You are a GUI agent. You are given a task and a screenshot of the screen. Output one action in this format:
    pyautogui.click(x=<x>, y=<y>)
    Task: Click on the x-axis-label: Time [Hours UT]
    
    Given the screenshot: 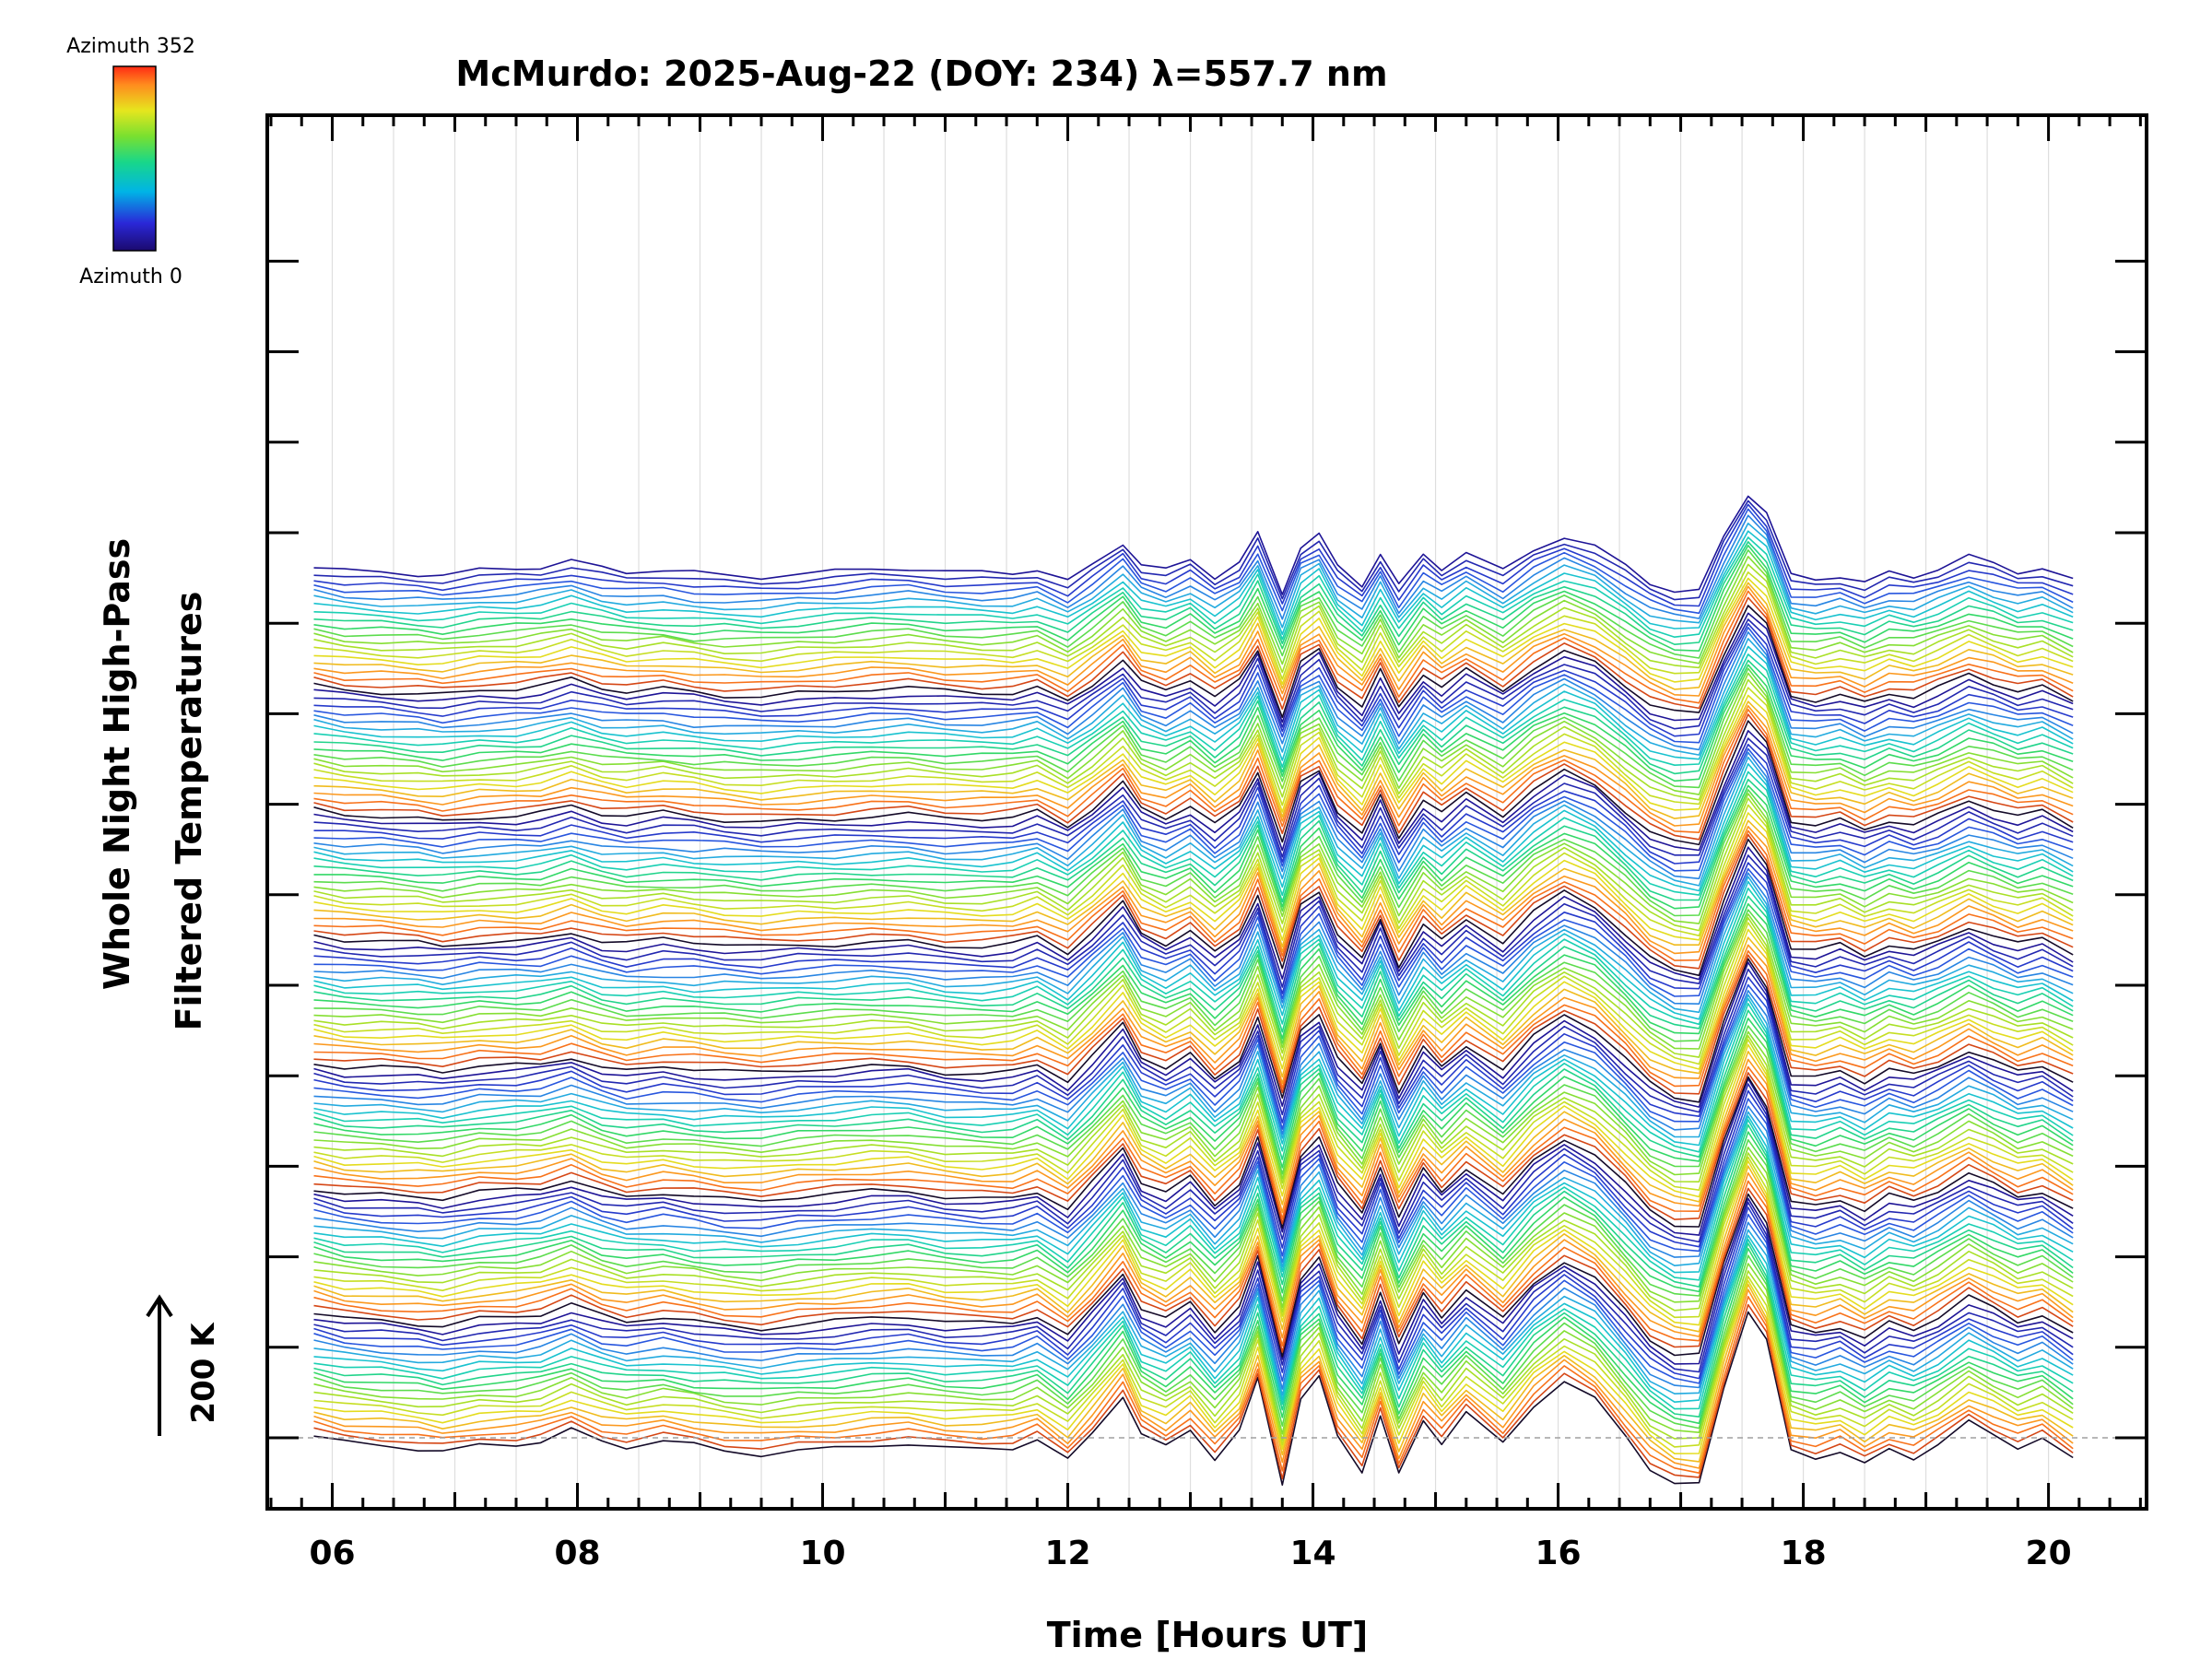 What is the action you would take?
    pyautogui.click(x=1208, y=1635)
    